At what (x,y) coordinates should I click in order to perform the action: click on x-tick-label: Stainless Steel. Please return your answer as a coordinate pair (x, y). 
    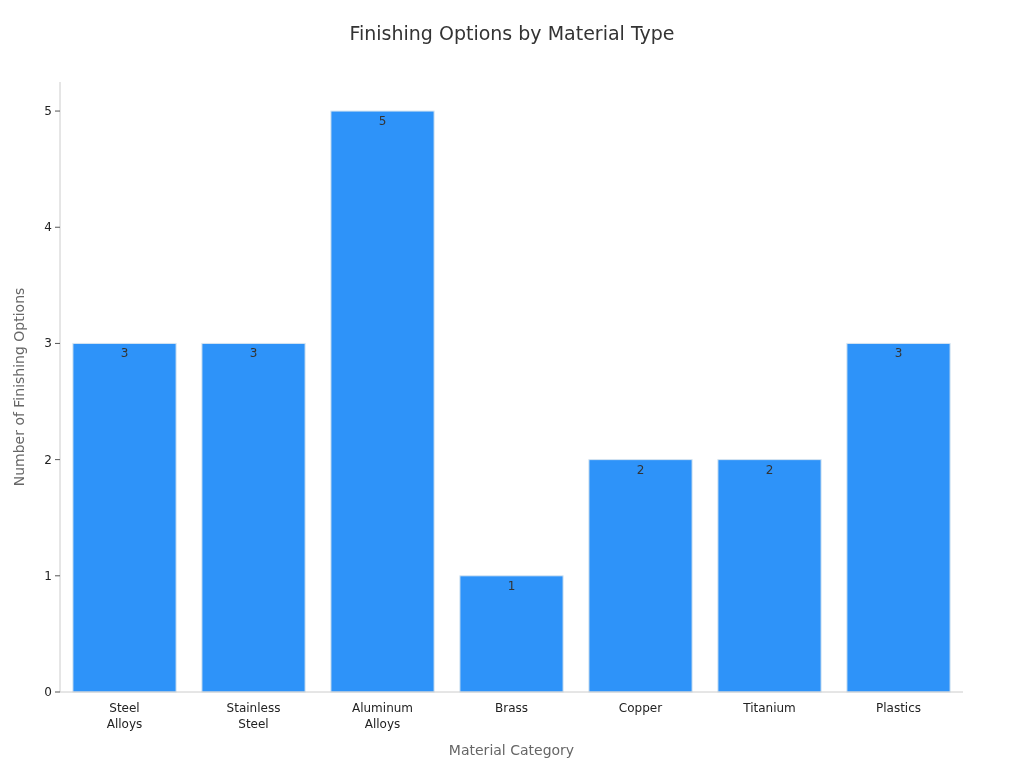
    Looking at the image, I should click on (253, 716).